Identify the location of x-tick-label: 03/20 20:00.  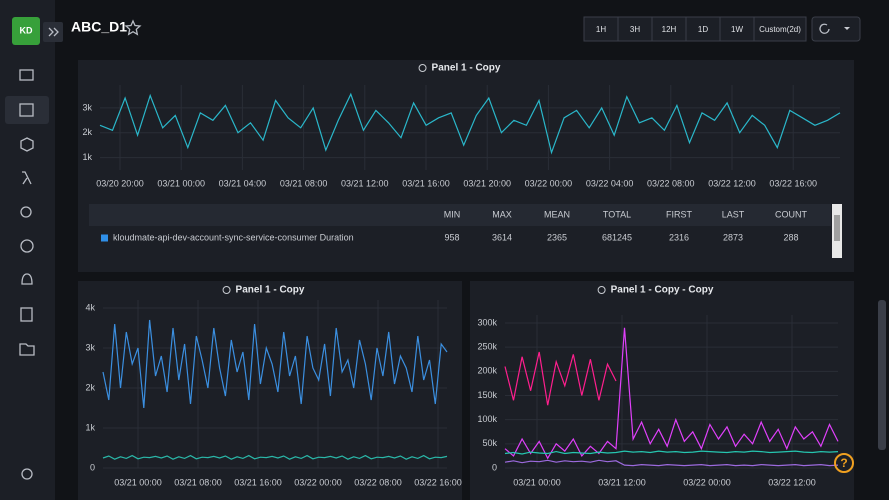
(120, 183).